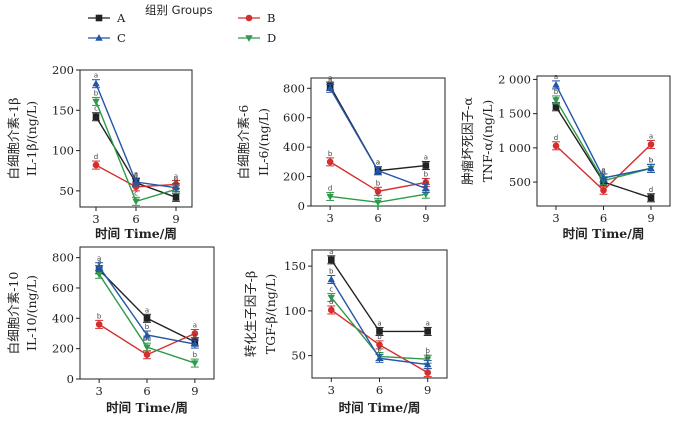 This screenshot has height=421, width=700. Describe the element at coordinates (121, 38) in the screenshot. I see `legend-label: C` at that location.